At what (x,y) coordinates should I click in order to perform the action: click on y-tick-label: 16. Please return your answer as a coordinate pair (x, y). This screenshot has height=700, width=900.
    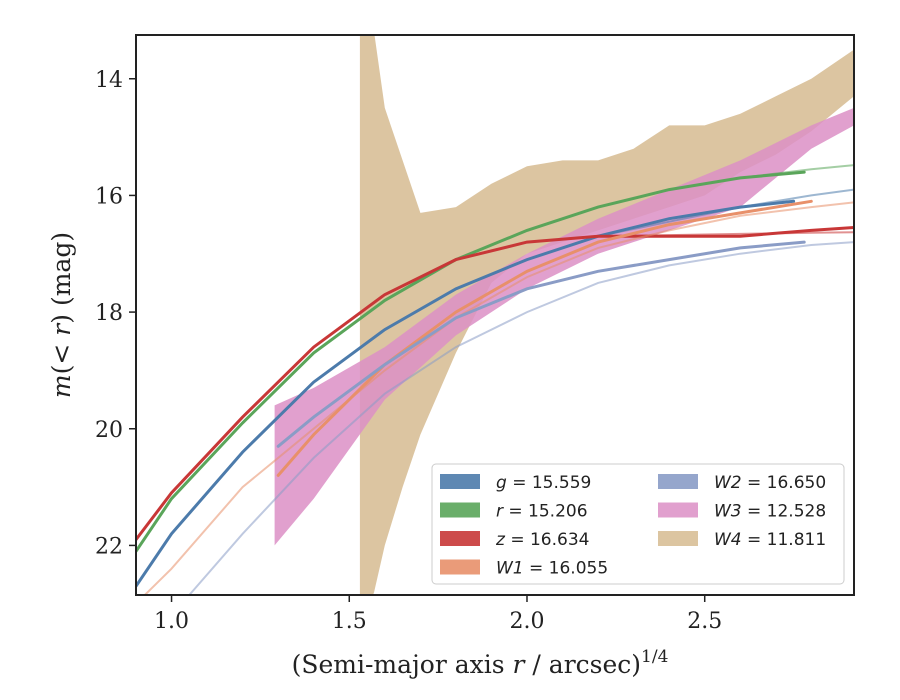
    Looking at the image, I should click on (109, 196).